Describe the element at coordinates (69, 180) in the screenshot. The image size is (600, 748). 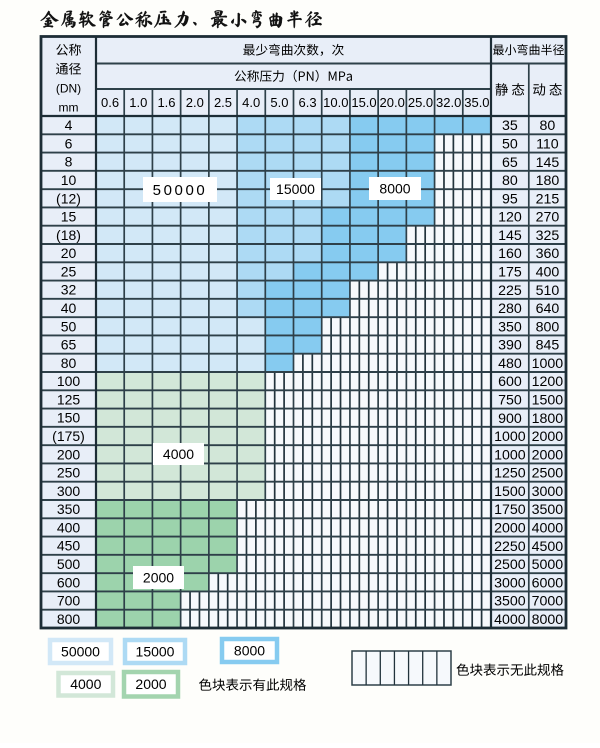
I see `svg-text: 10` at that location.